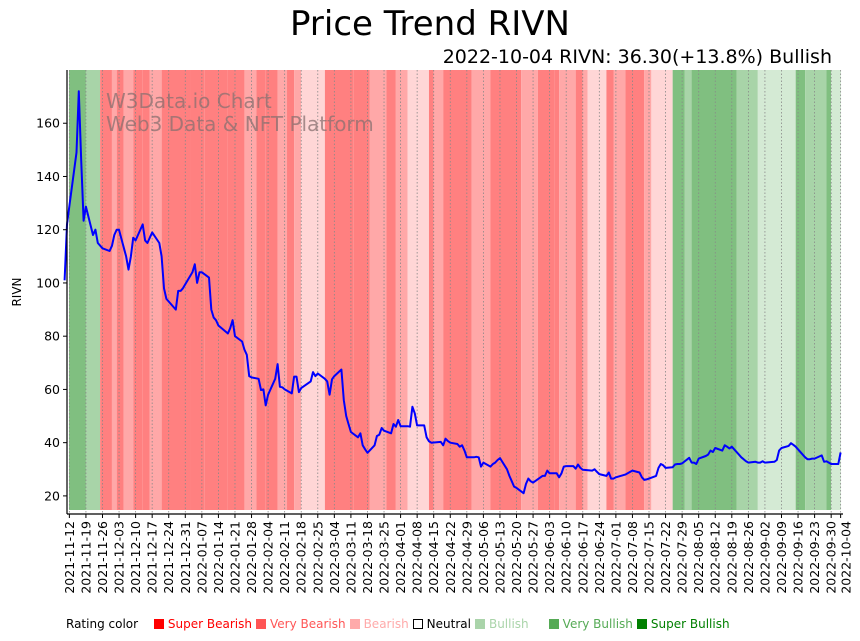  Describe the element at coordinates (334, 557) in the screenshot. I see `x-tick-label: 2022-03-04` at that location.